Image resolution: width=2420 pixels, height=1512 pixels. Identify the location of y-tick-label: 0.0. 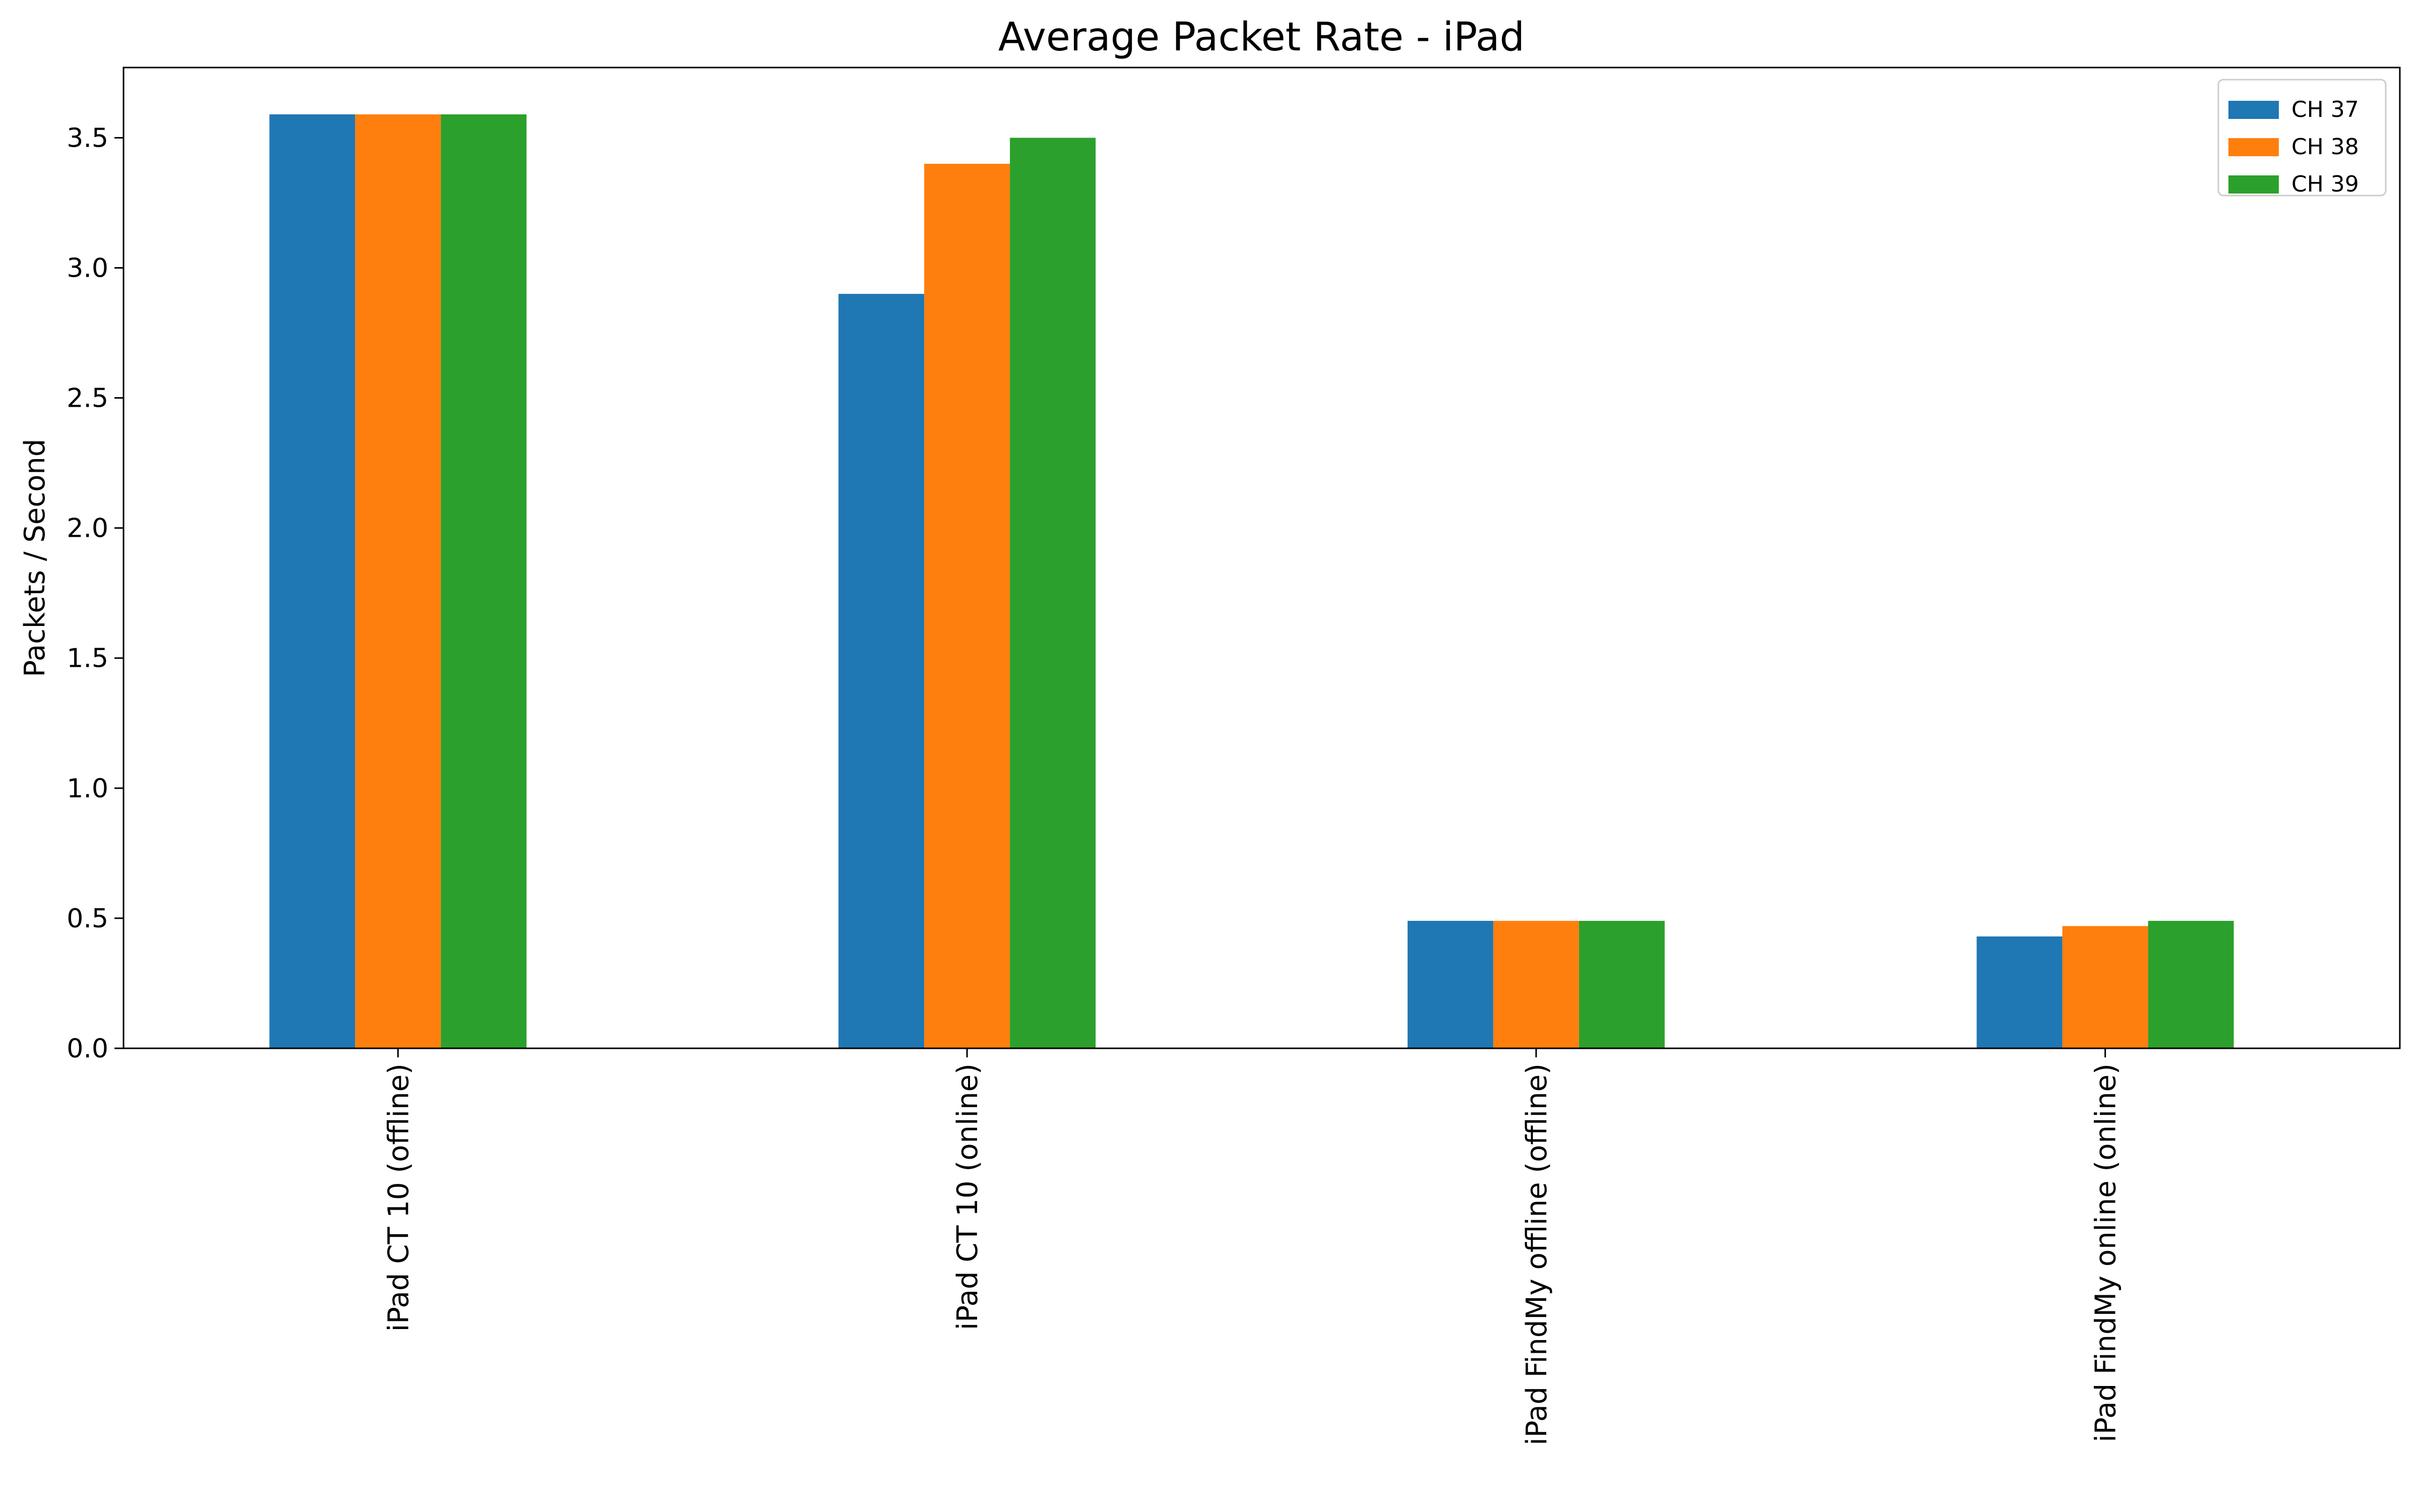
(87, 1049).